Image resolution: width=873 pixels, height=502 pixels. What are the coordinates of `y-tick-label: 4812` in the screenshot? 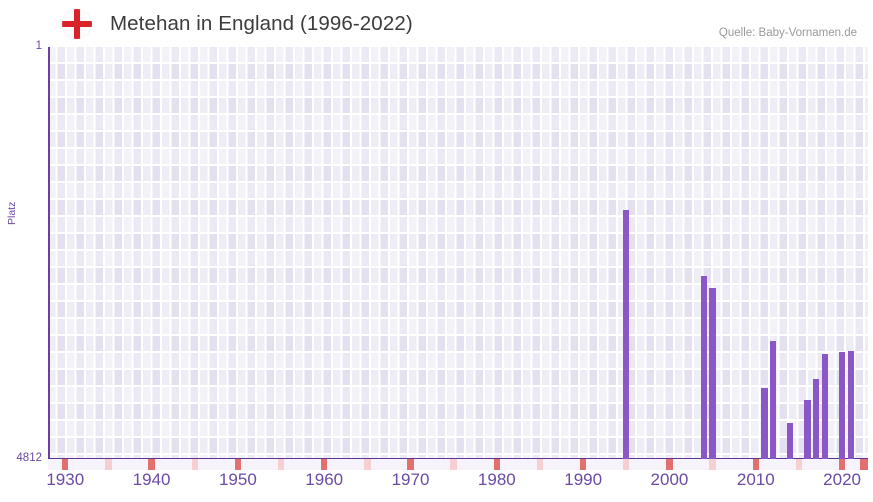 It's located at (29, 458).